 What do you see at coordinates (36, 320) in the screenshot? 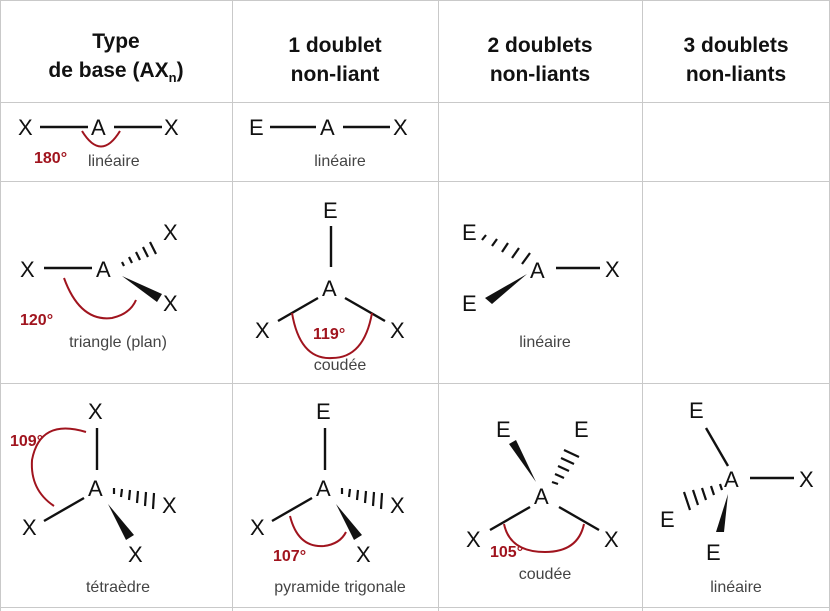
I see `angle-value: 120°` at bounding box center [36, 320].